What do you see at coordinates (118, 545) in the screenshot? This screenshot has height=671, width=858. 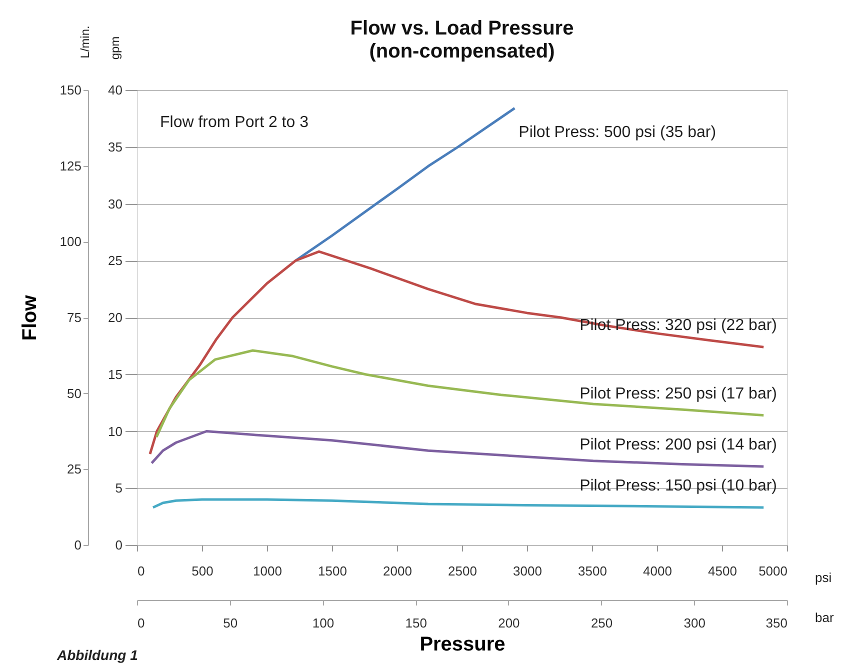 I see `y-tick-label: 0` at bounding box center [118, 545].